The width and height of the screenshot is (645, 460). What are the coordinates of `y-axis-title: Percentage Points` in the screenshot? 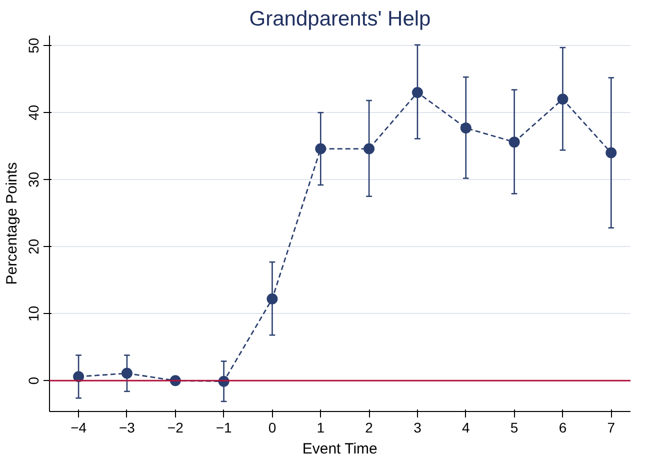 It's located at (12, 223).